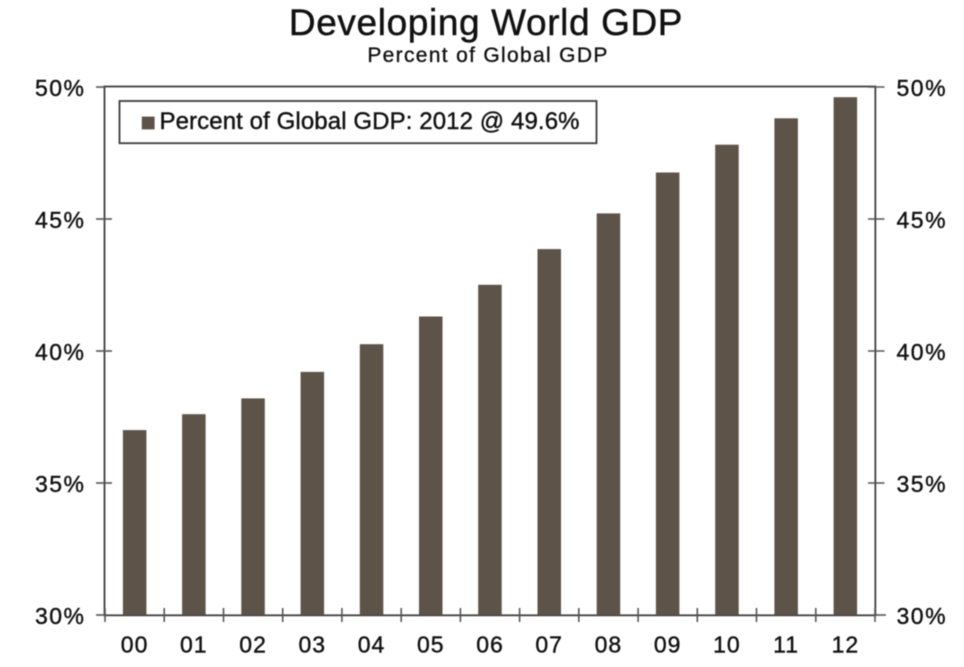  What do you see at coordinates (194, 645) in the screenshot?
I see `svg-text: 01` at bounding box center [194, 645].